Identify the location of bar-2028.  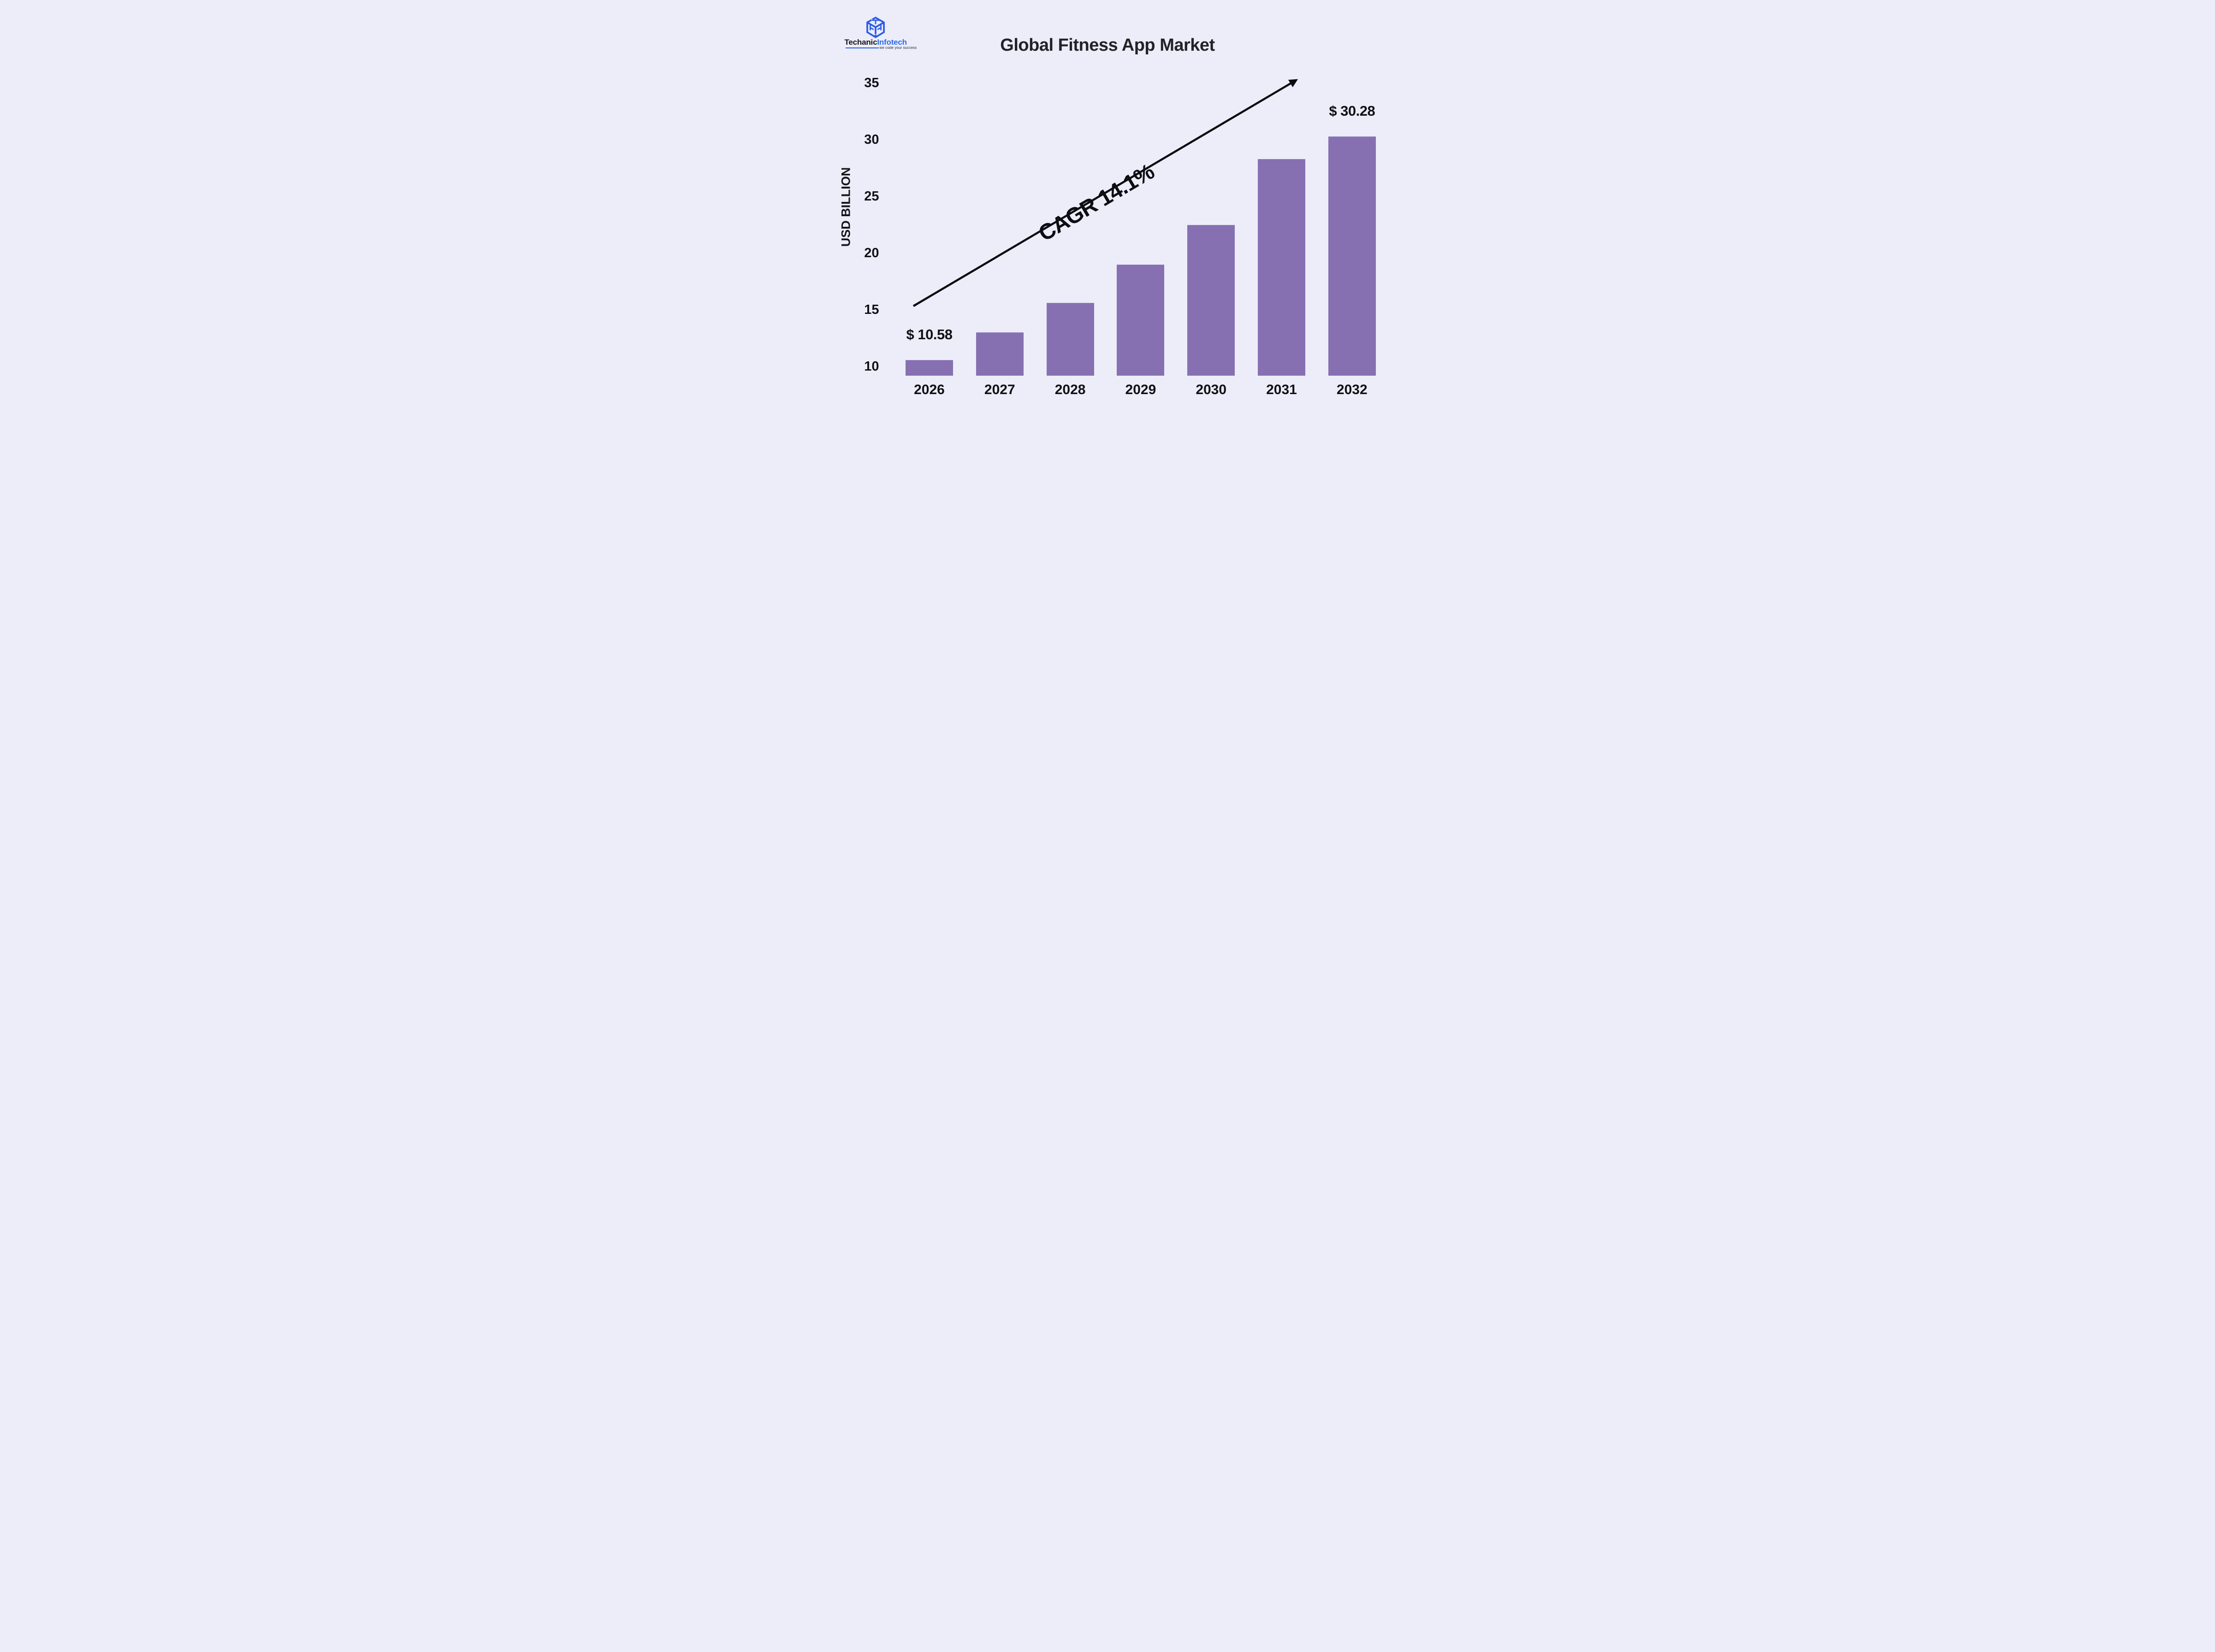
(1070, 339).